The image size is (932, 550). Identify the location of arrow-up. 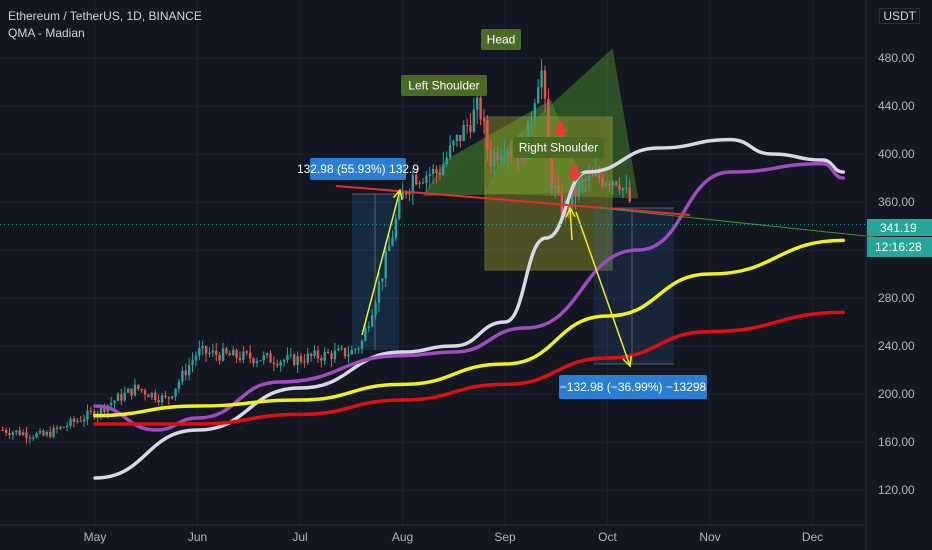
(381, 262).